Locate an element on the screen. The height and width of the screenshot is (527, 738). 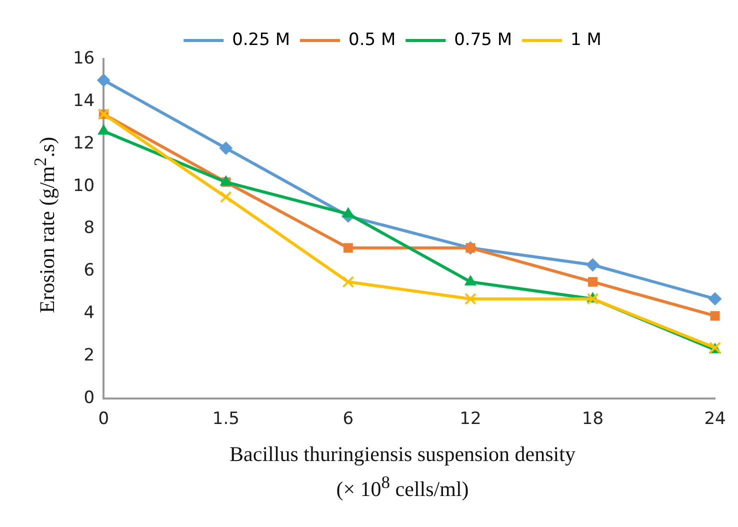
x-axis-title: Bacillus thuringiensis suspension density (× 10$^{8}$ cells/ml) is located at coordinates (402, 472).